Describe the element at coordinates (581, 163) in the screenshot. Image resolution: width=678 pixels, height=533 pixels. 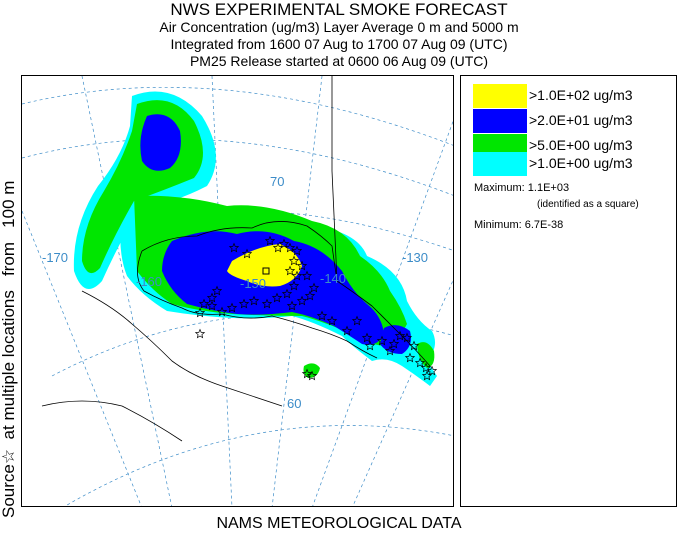
I see `legend-label: >1.0E+00 ug/m3` at that location.